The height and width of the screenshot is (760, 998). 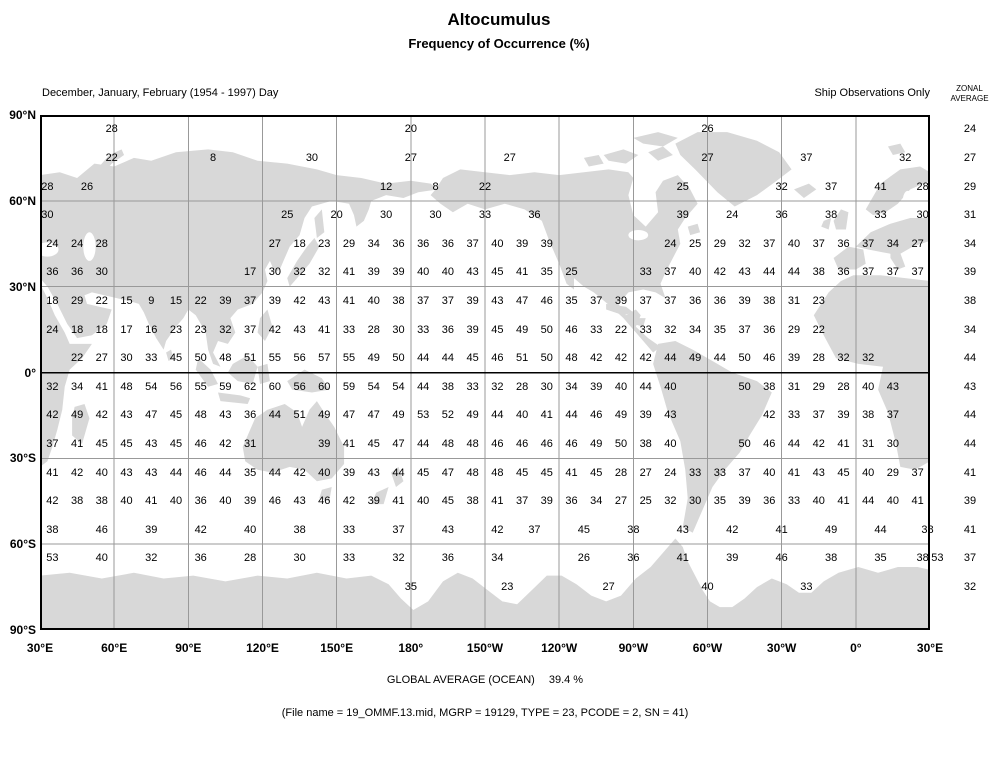 I want to click on land-philippines, so click(x=265, y=325).